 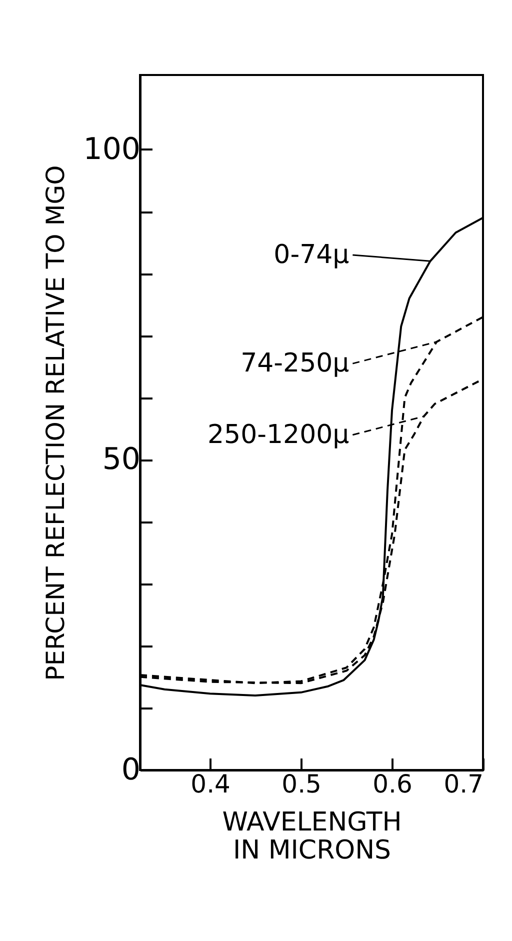 I want to click on y-tick-label: 50, so click(x=121, y=460).